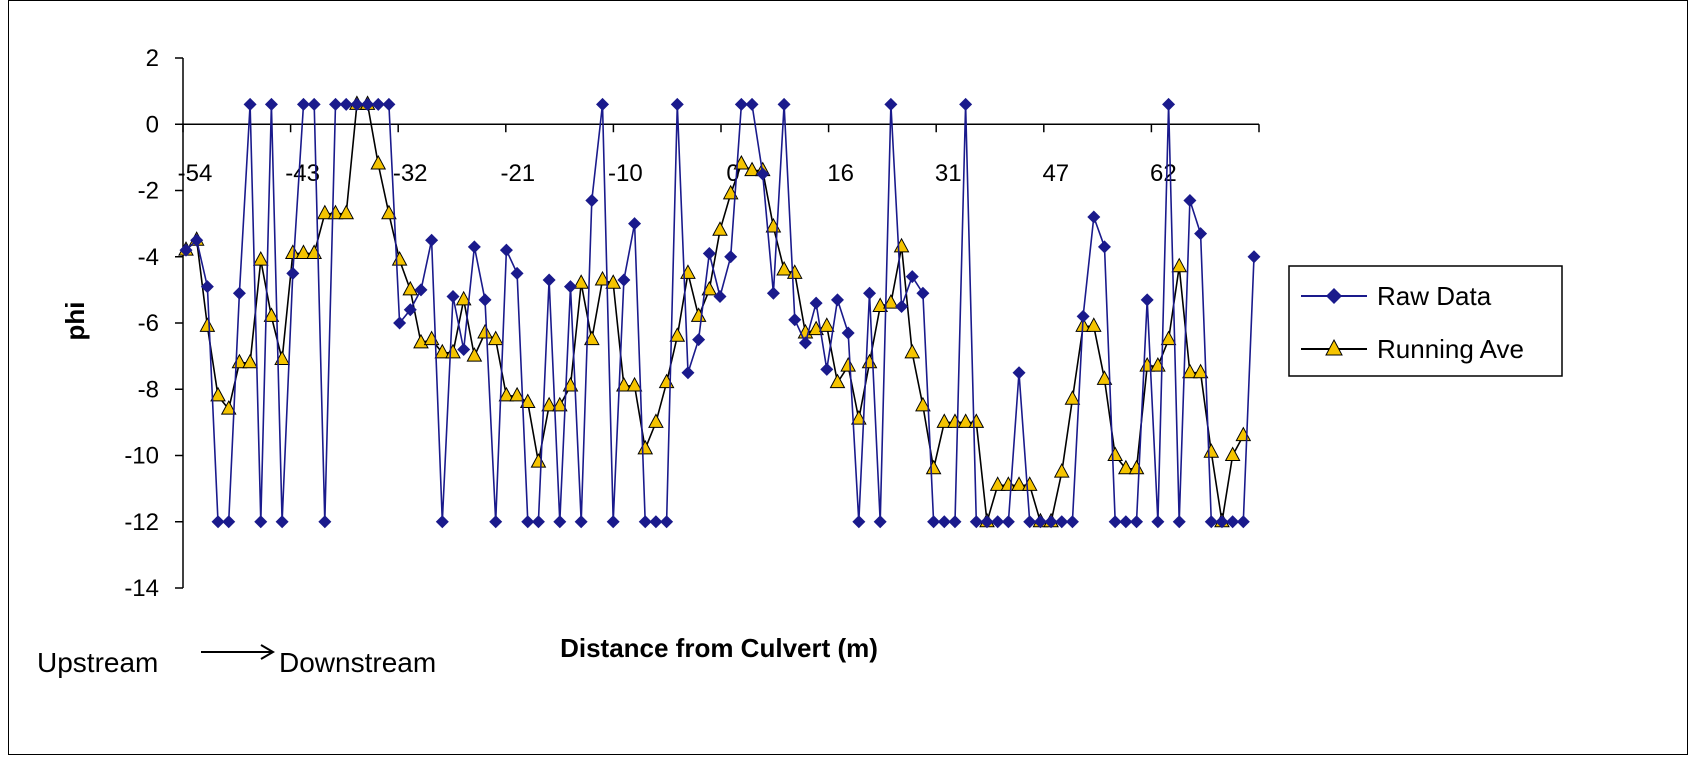 The height and width of the screenshot is (757, 1692). I want to click on x-tick-label: 62, so click(1163, 173).